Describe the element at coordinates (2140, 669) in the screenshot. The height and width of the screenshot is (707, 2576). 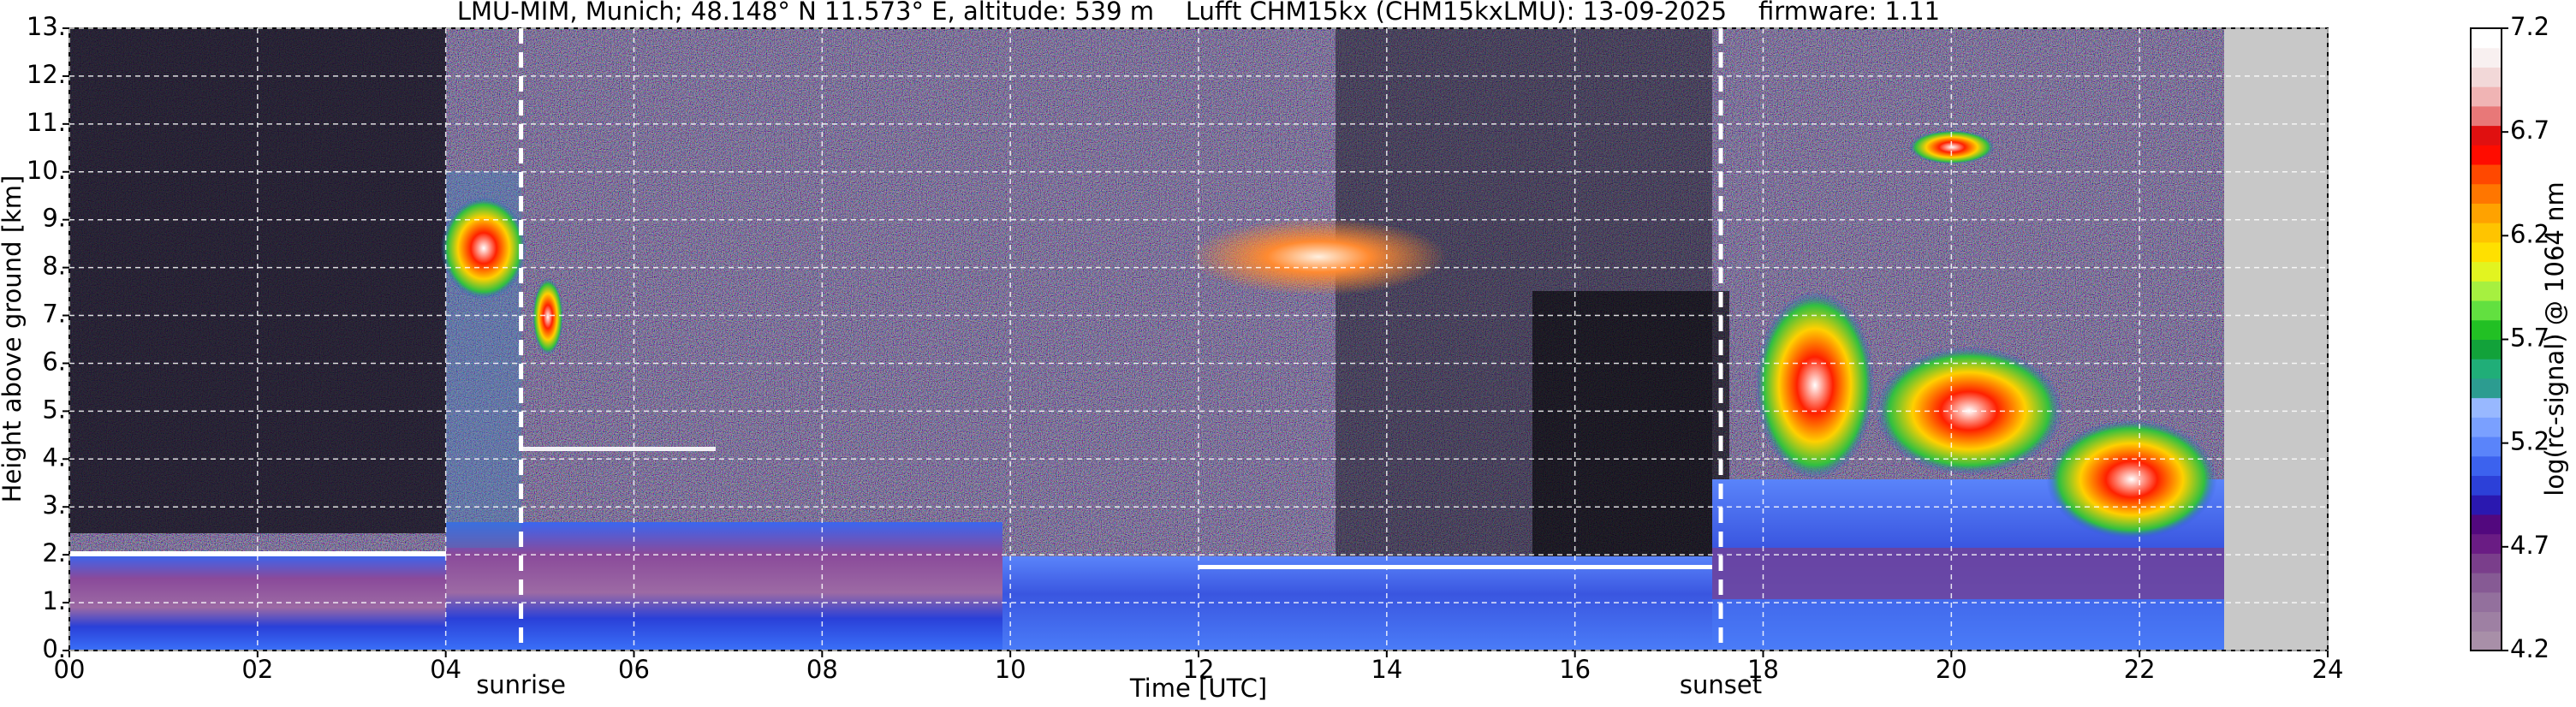
I see `x-tick-label: 22` at that location.